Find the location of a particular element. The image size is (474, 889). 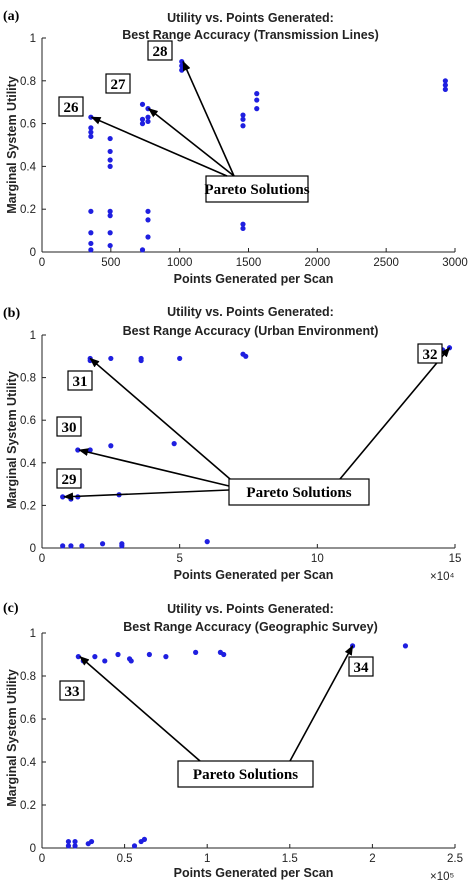

solution-label-31: 31 is located at coordinates (80, 382).